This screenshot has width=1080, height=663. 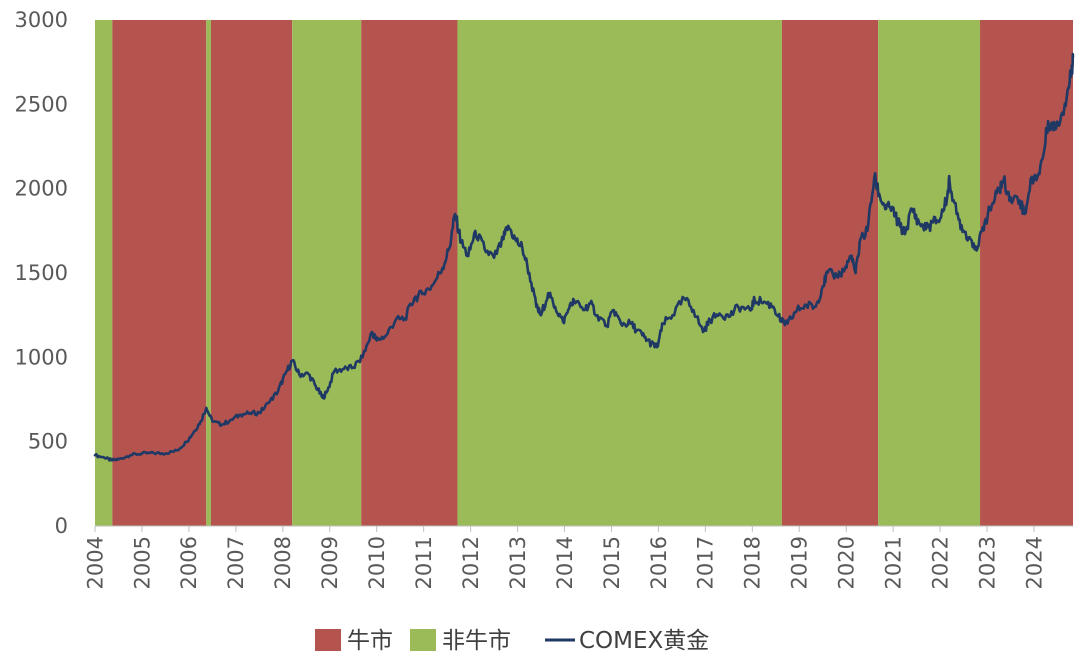 What do you see at coordinates (1034, 562) in the screenshot?
I see `x-tick-label: 2024` at bounding box center [1034, 562].